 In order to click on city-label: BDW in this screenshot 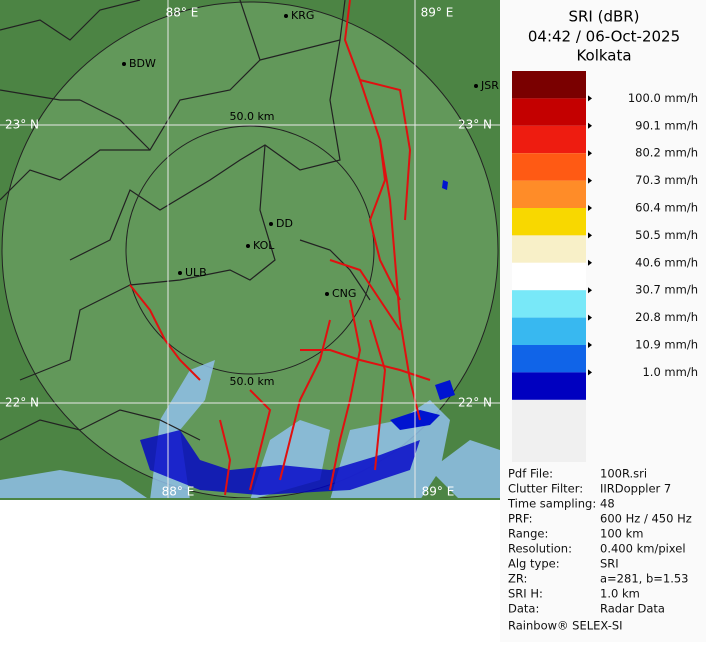, I will do `click(142, 63)`.